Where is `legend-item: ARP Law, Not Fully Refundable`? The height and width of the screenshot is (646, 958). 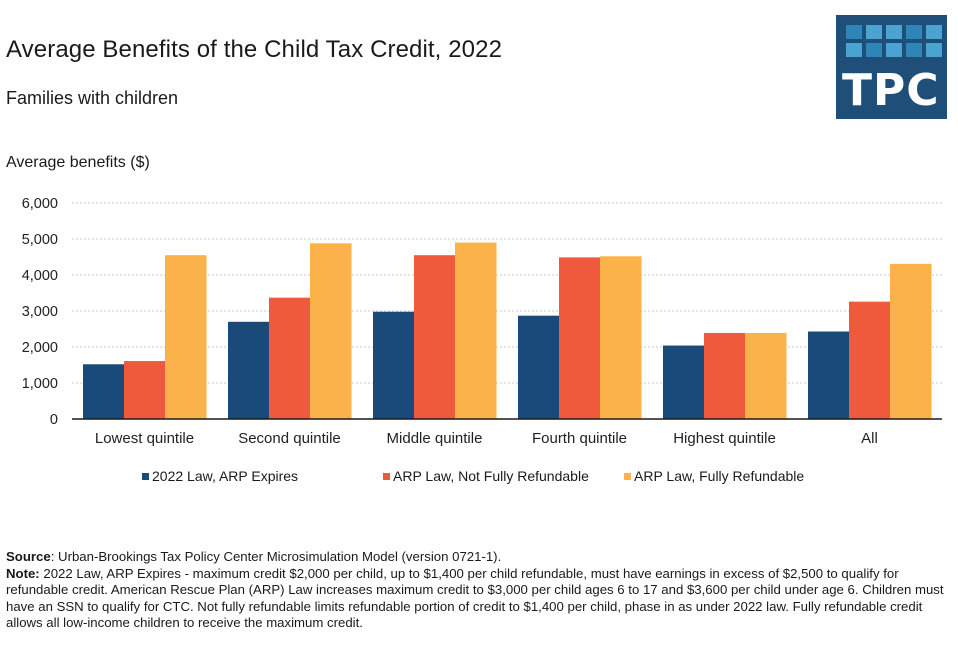
legend-item: ARP Law, Not Fully Refundable is located at coordinates (486, 476).